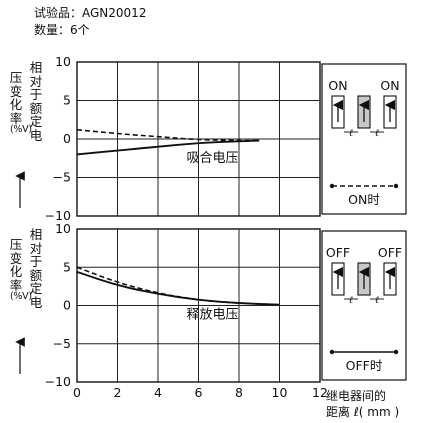 This screenshot has width=430, height=423. What do you see at coordinates (338, 252) in the screenshot?
I see `bottom-legend-left-label: OFF` at bounding box center [338, 252].